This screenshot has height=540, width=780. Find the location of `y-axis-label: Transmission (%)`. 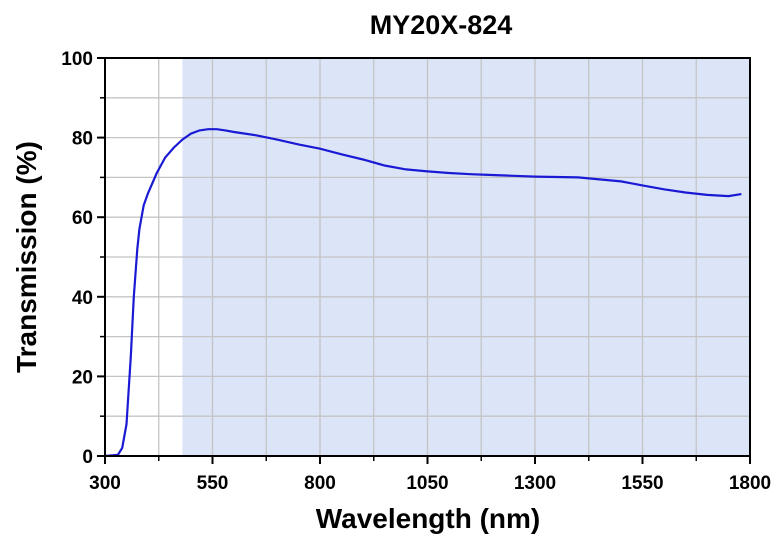

y-axis-label: Transmission (%) is located at coordinates (26, 257).